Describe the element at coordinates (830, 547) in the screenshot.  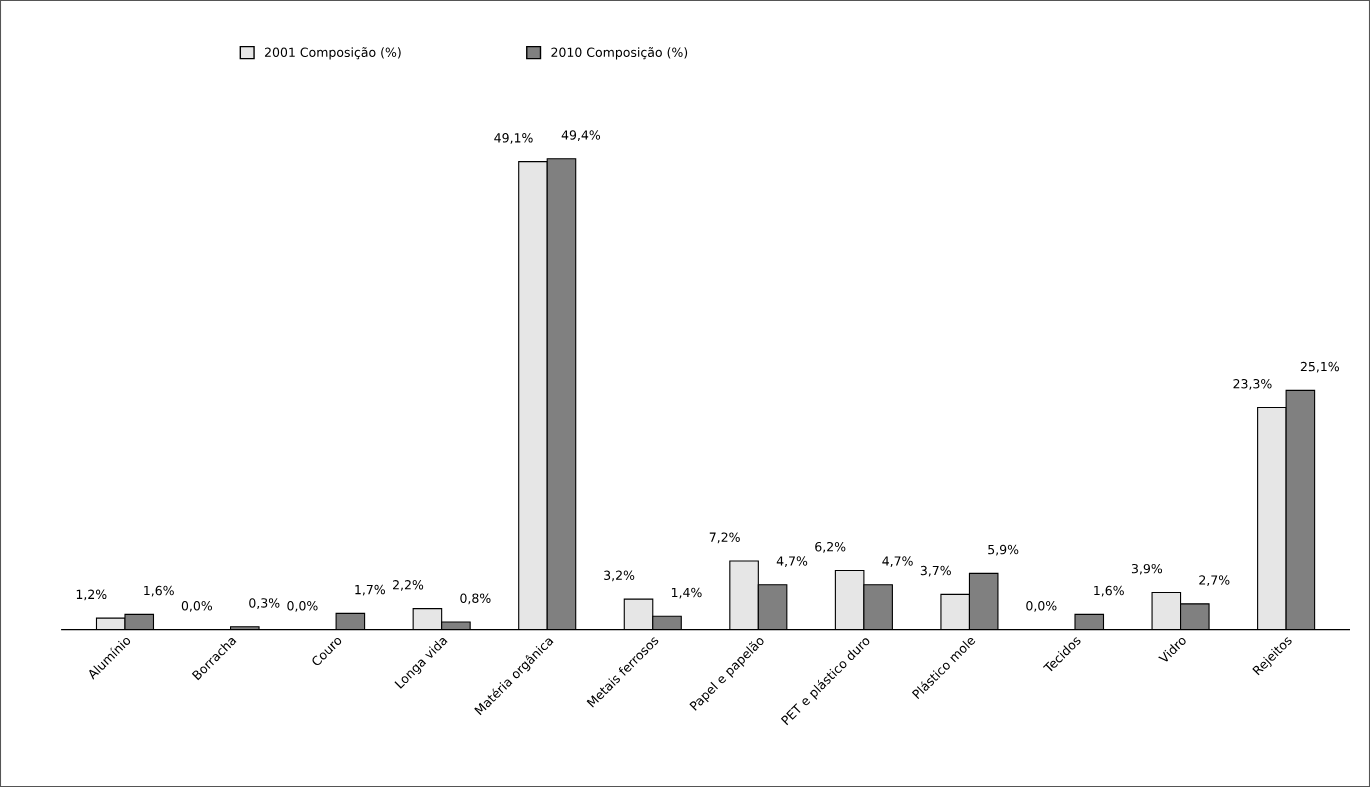
I see `data-label: 6,2%` at that location.